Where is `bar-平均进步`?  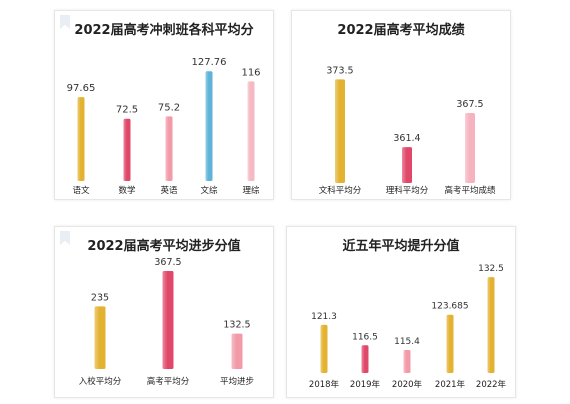 bar-平均进步 is located at coordinates (237, 351).